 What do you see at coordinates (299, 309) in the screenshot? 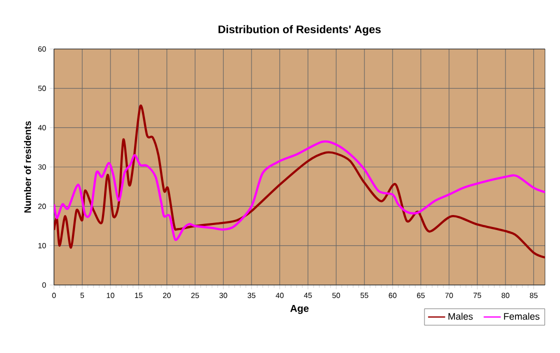
I see `x-axis-title: Age` at bounding box center [299, 309].